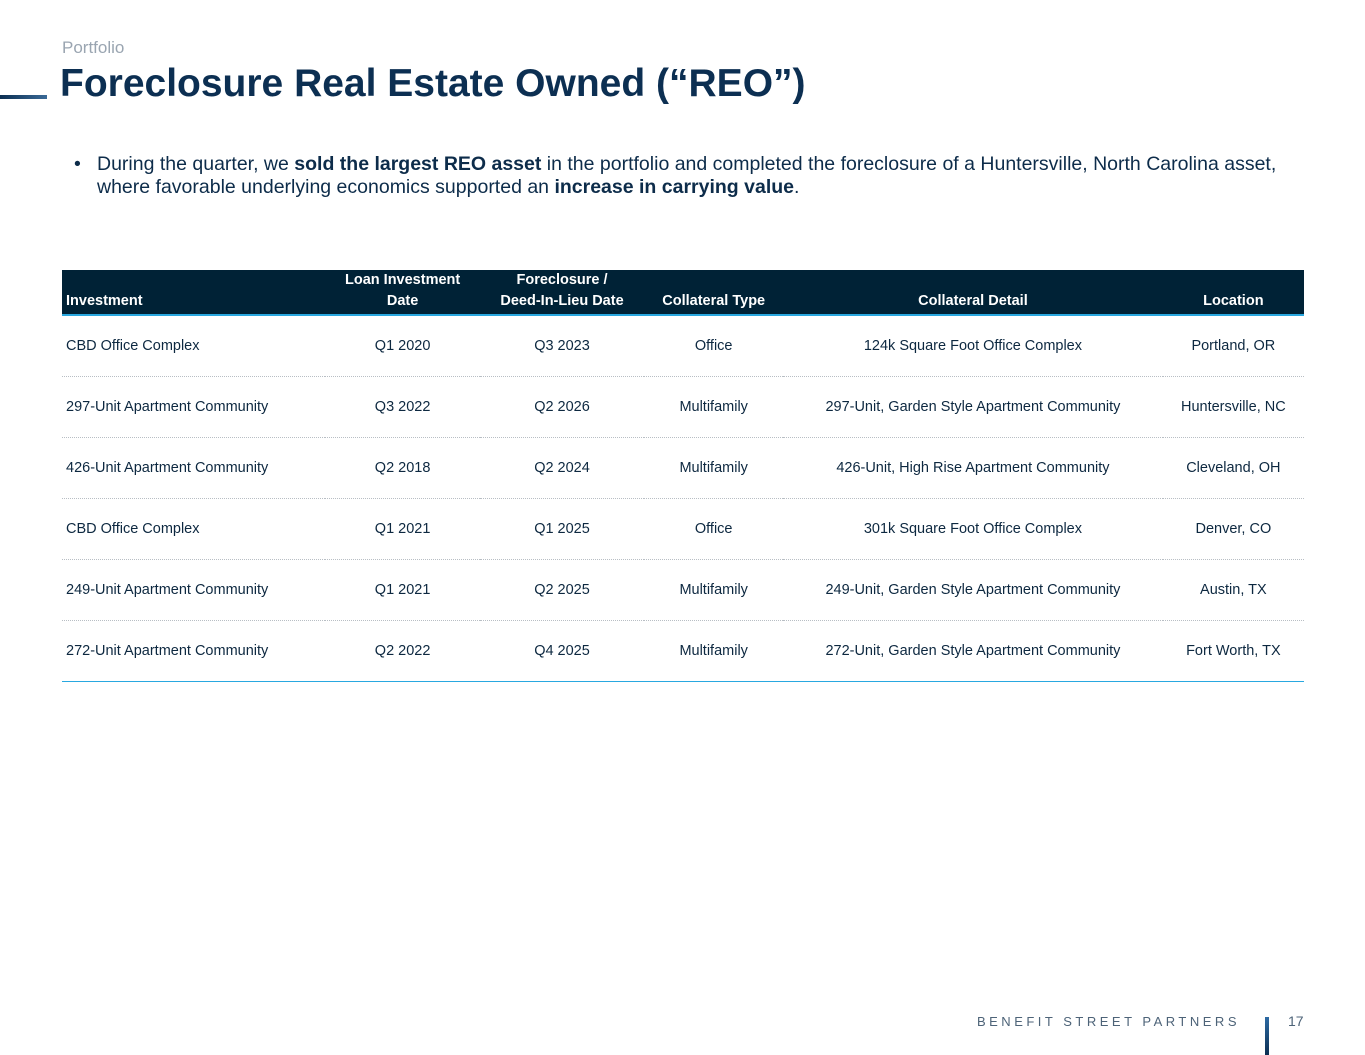 The height and width of the screenshot is (1055, 1365). Describe the element at coordinates (194, 293) in the screenshot. I see `column-header: Investment` at that location.